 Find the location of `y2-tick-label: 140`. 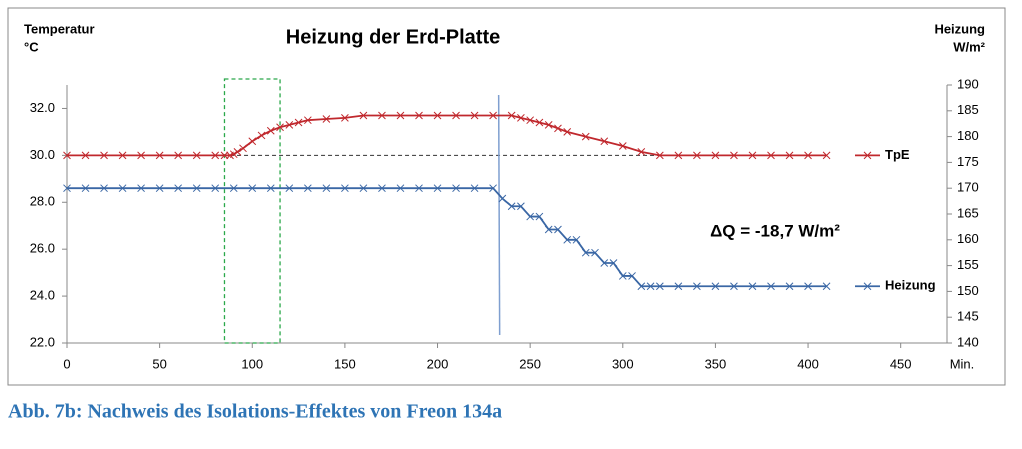

y2-tick-label: 140 is located at coordinates (968, 341).